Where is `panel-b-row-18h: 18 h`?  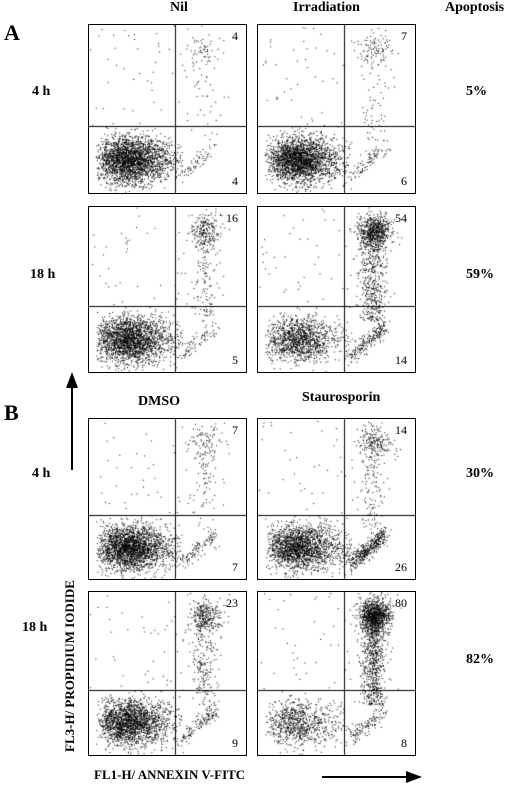 panel-b-row-18h: 18 h is located at coordinates (35, 627).